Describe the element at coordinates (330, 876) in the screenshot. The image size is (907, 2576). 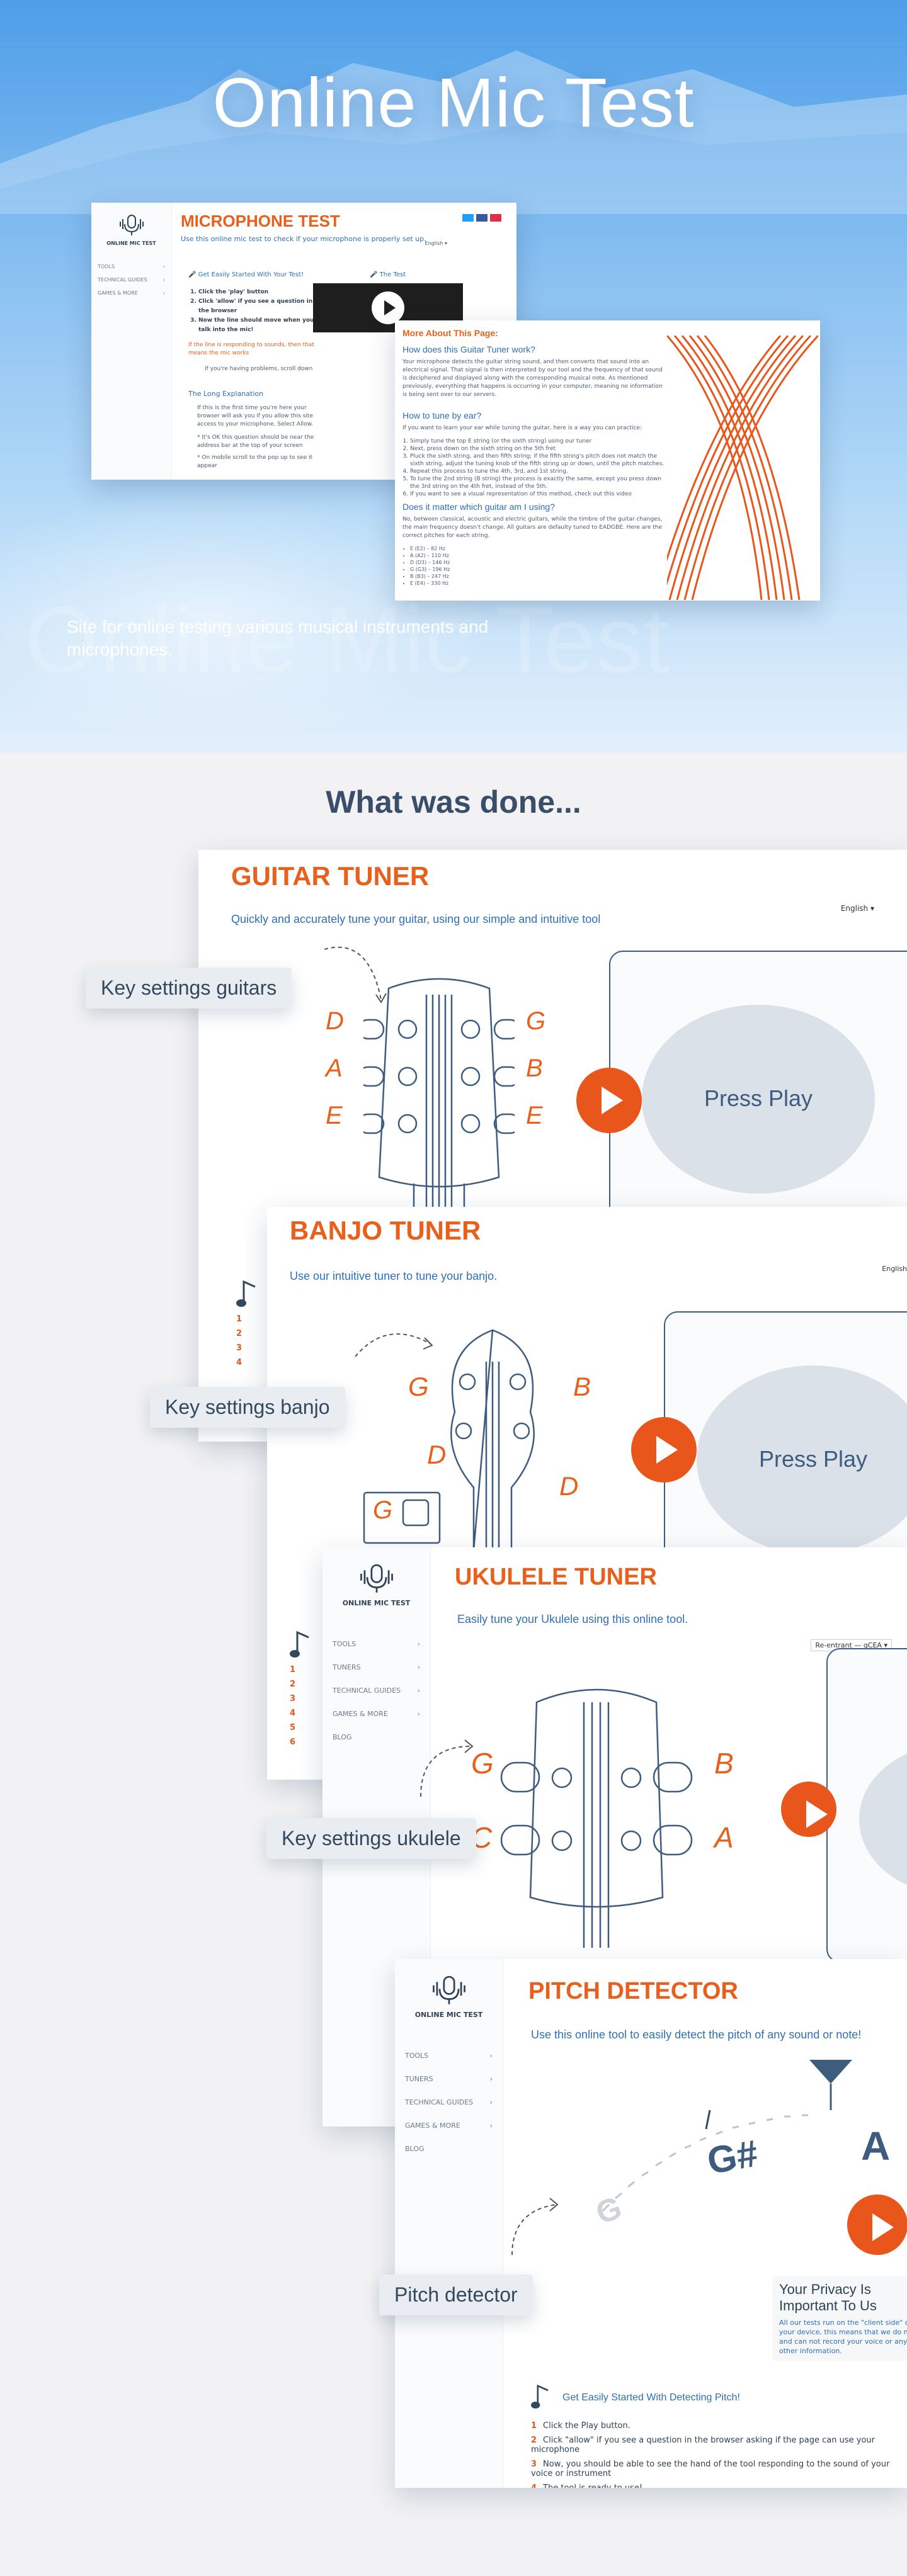
I see `guitar-title: GUITAR TUNER` at that location.